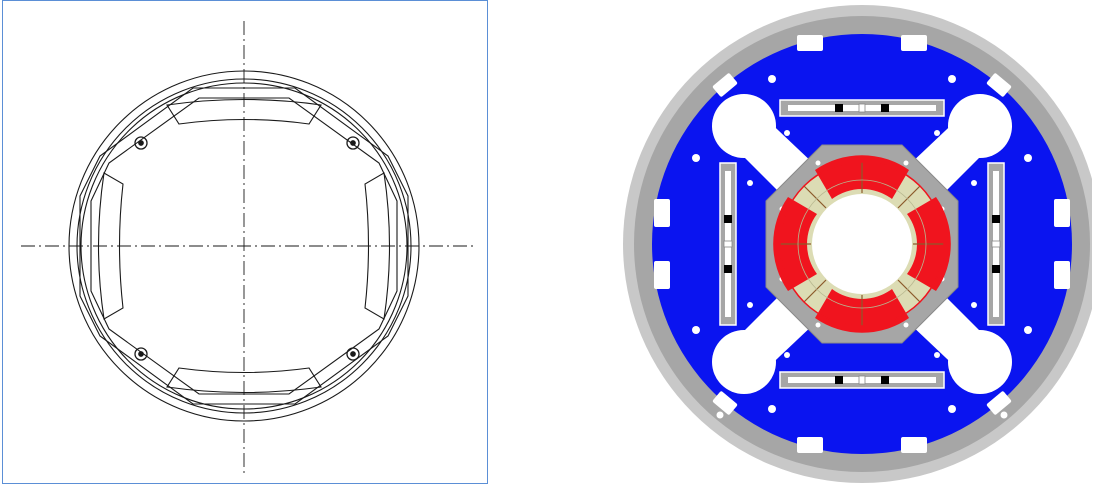  Describe the element at coordinates (141, 354) in the screenshot. I see `fastener-bottom-left` at that location.